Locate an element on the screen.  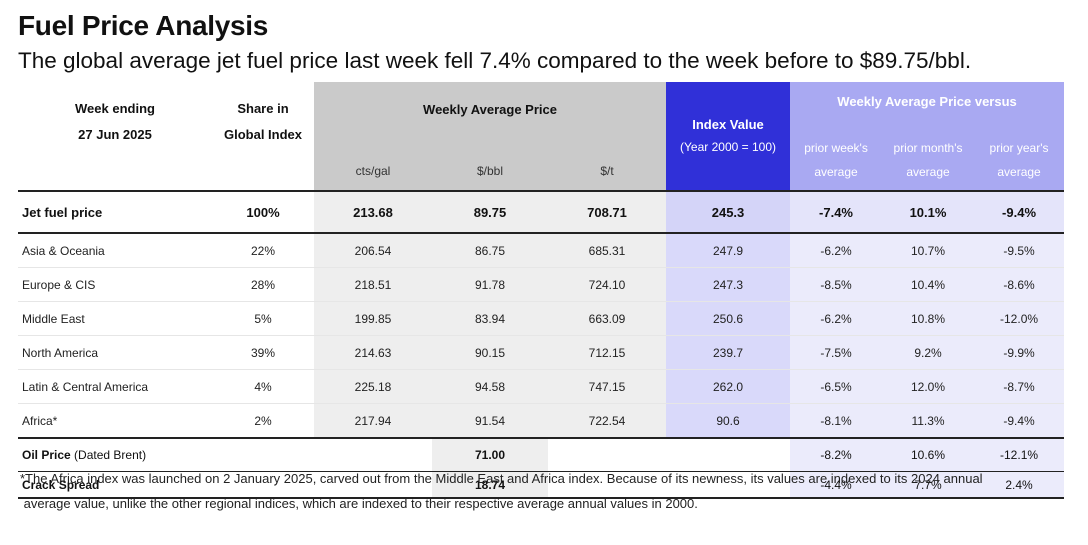
region-cts-gal: 225.18 is located at coordinates (373, 386).